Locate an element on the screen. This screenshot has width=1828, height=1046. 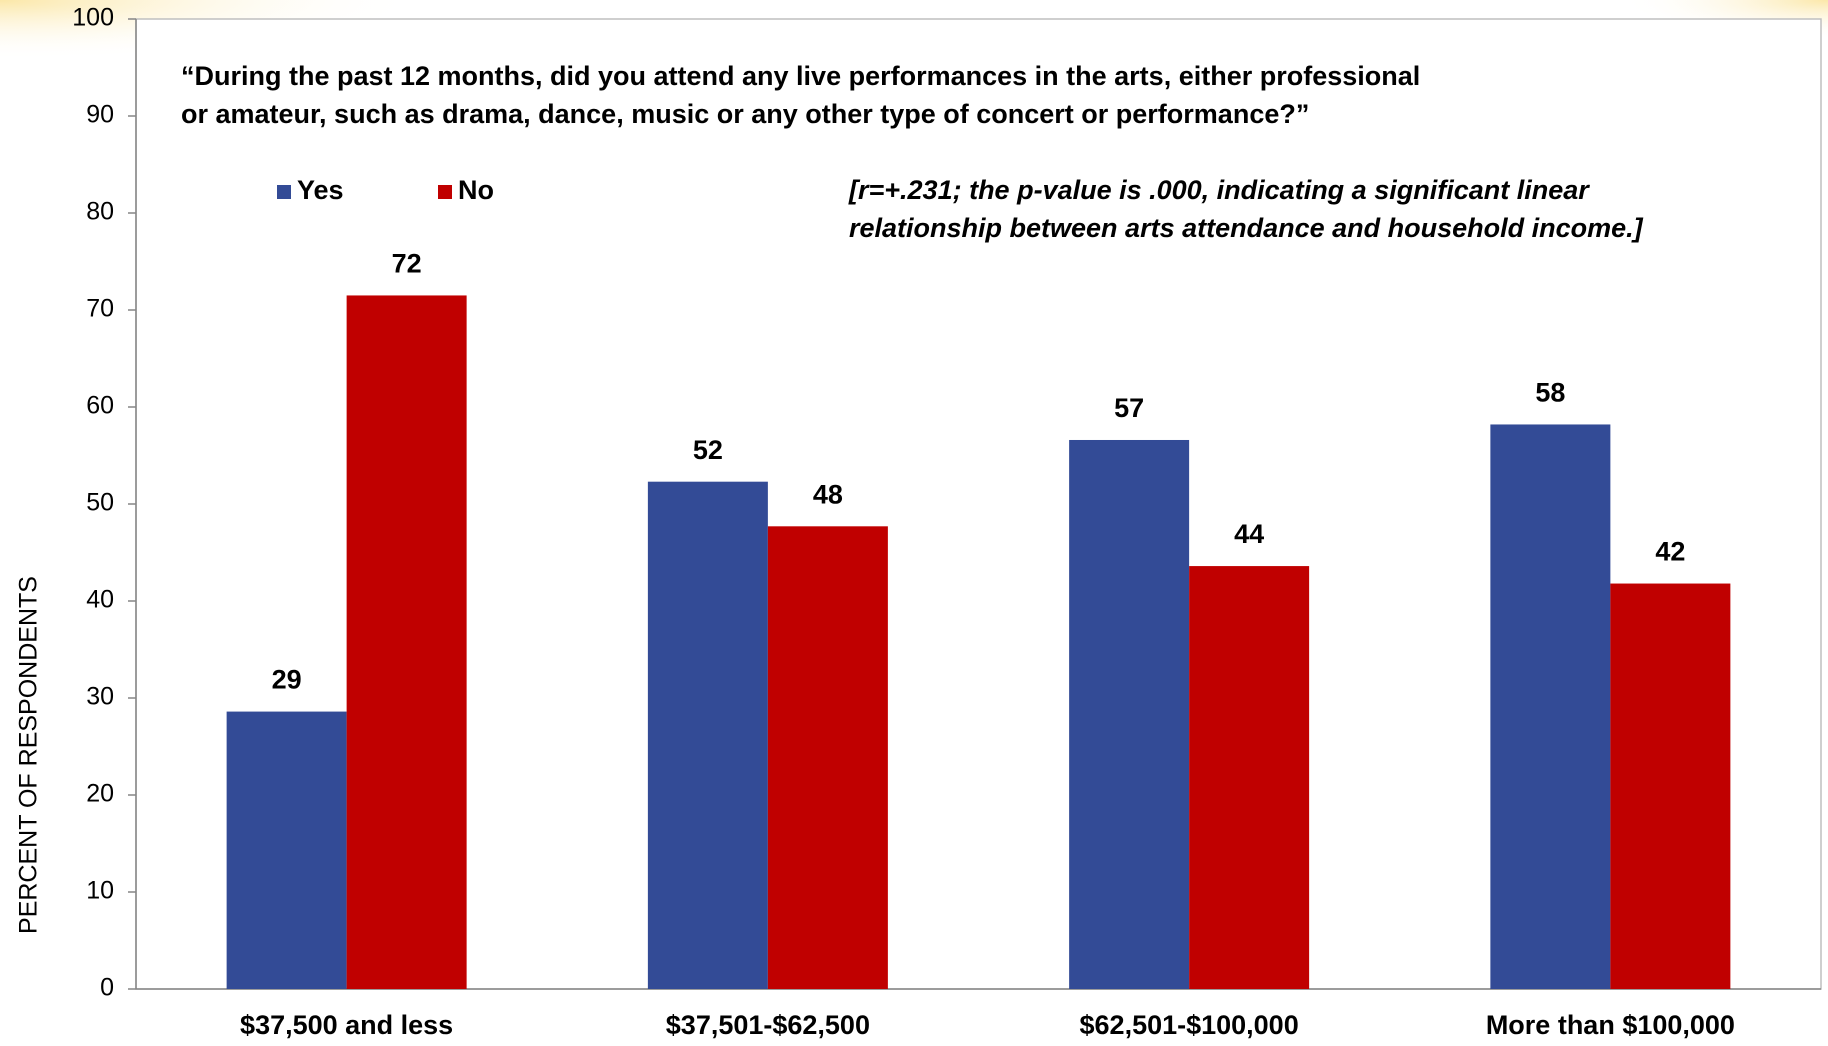
y-tick-label: 20 is located at coordinates (100, 794).